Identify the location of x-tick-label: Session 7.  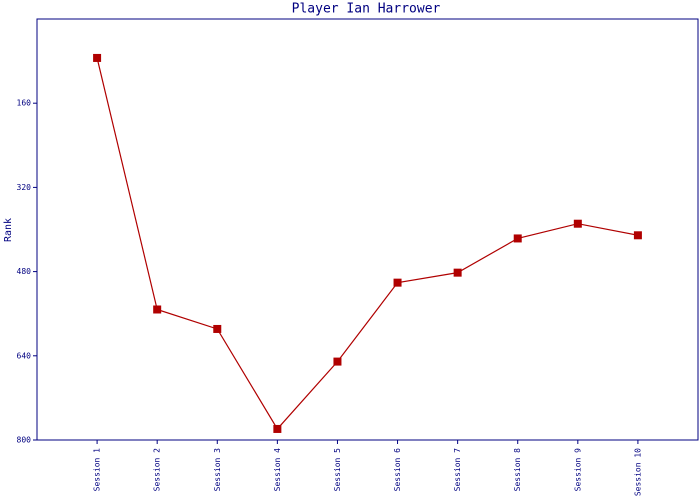
(457, 470).